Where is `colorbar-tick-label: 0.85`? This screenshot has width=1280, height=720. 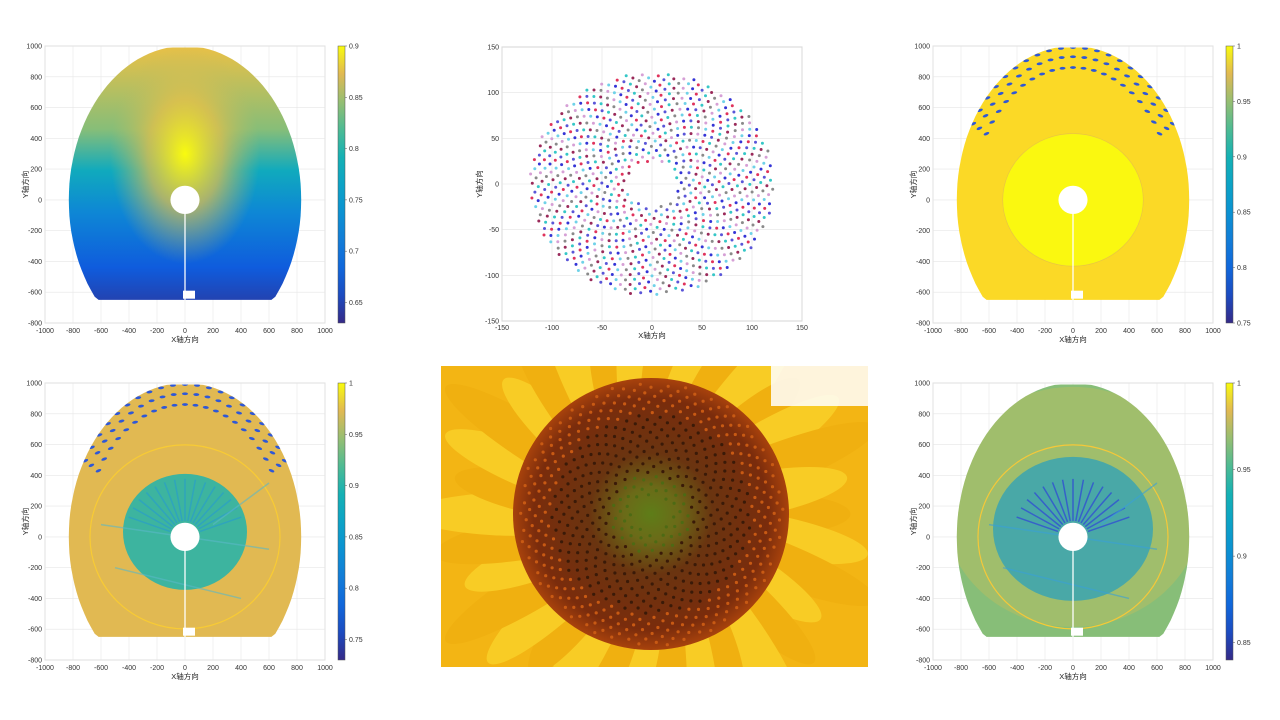 colorbar-tick-label: 0.85 is located at coordinates (1244, 643).